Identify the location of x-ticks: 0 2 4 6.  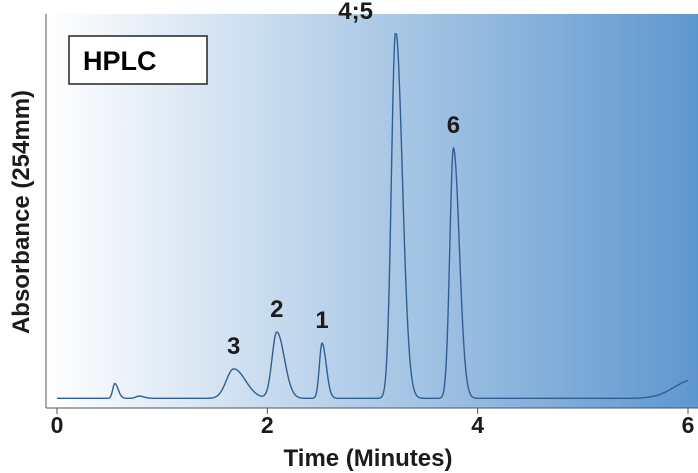
(373, 423).